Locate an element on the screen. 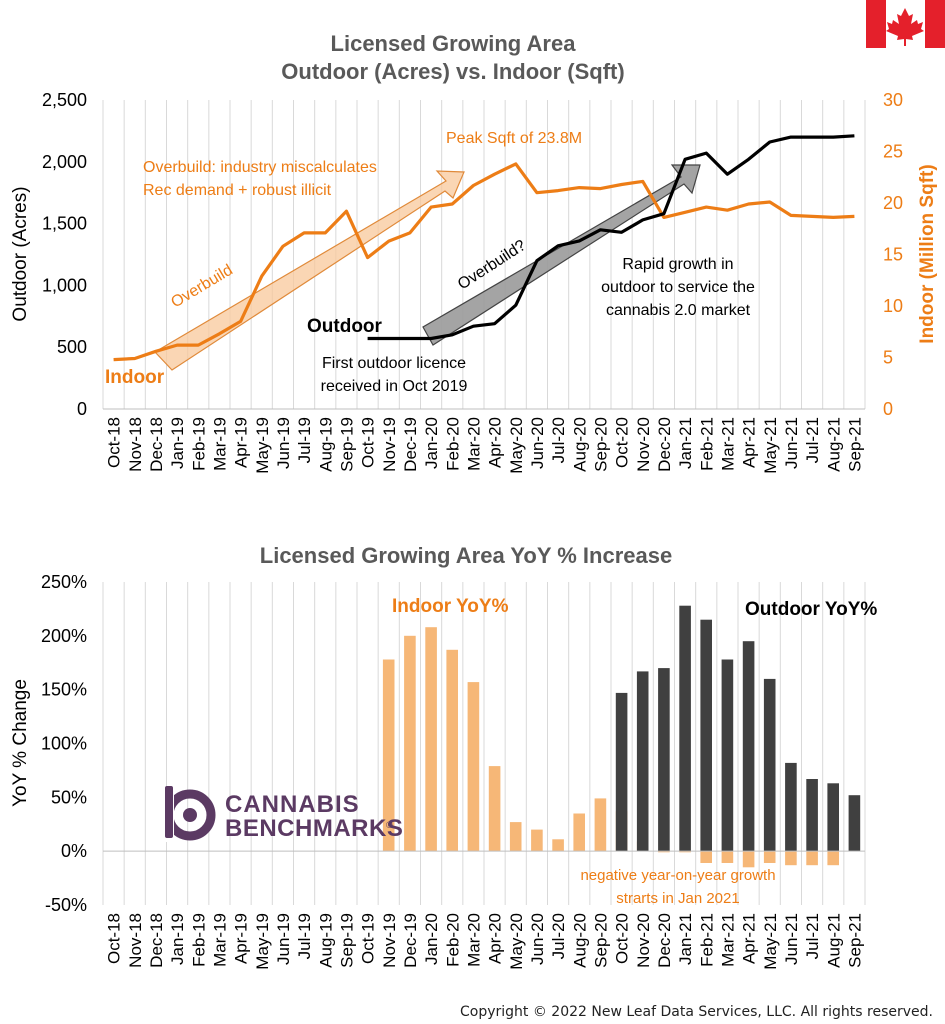 The image size is (945, 1024). series-line-outdoor is located at coordinates (611, 237).